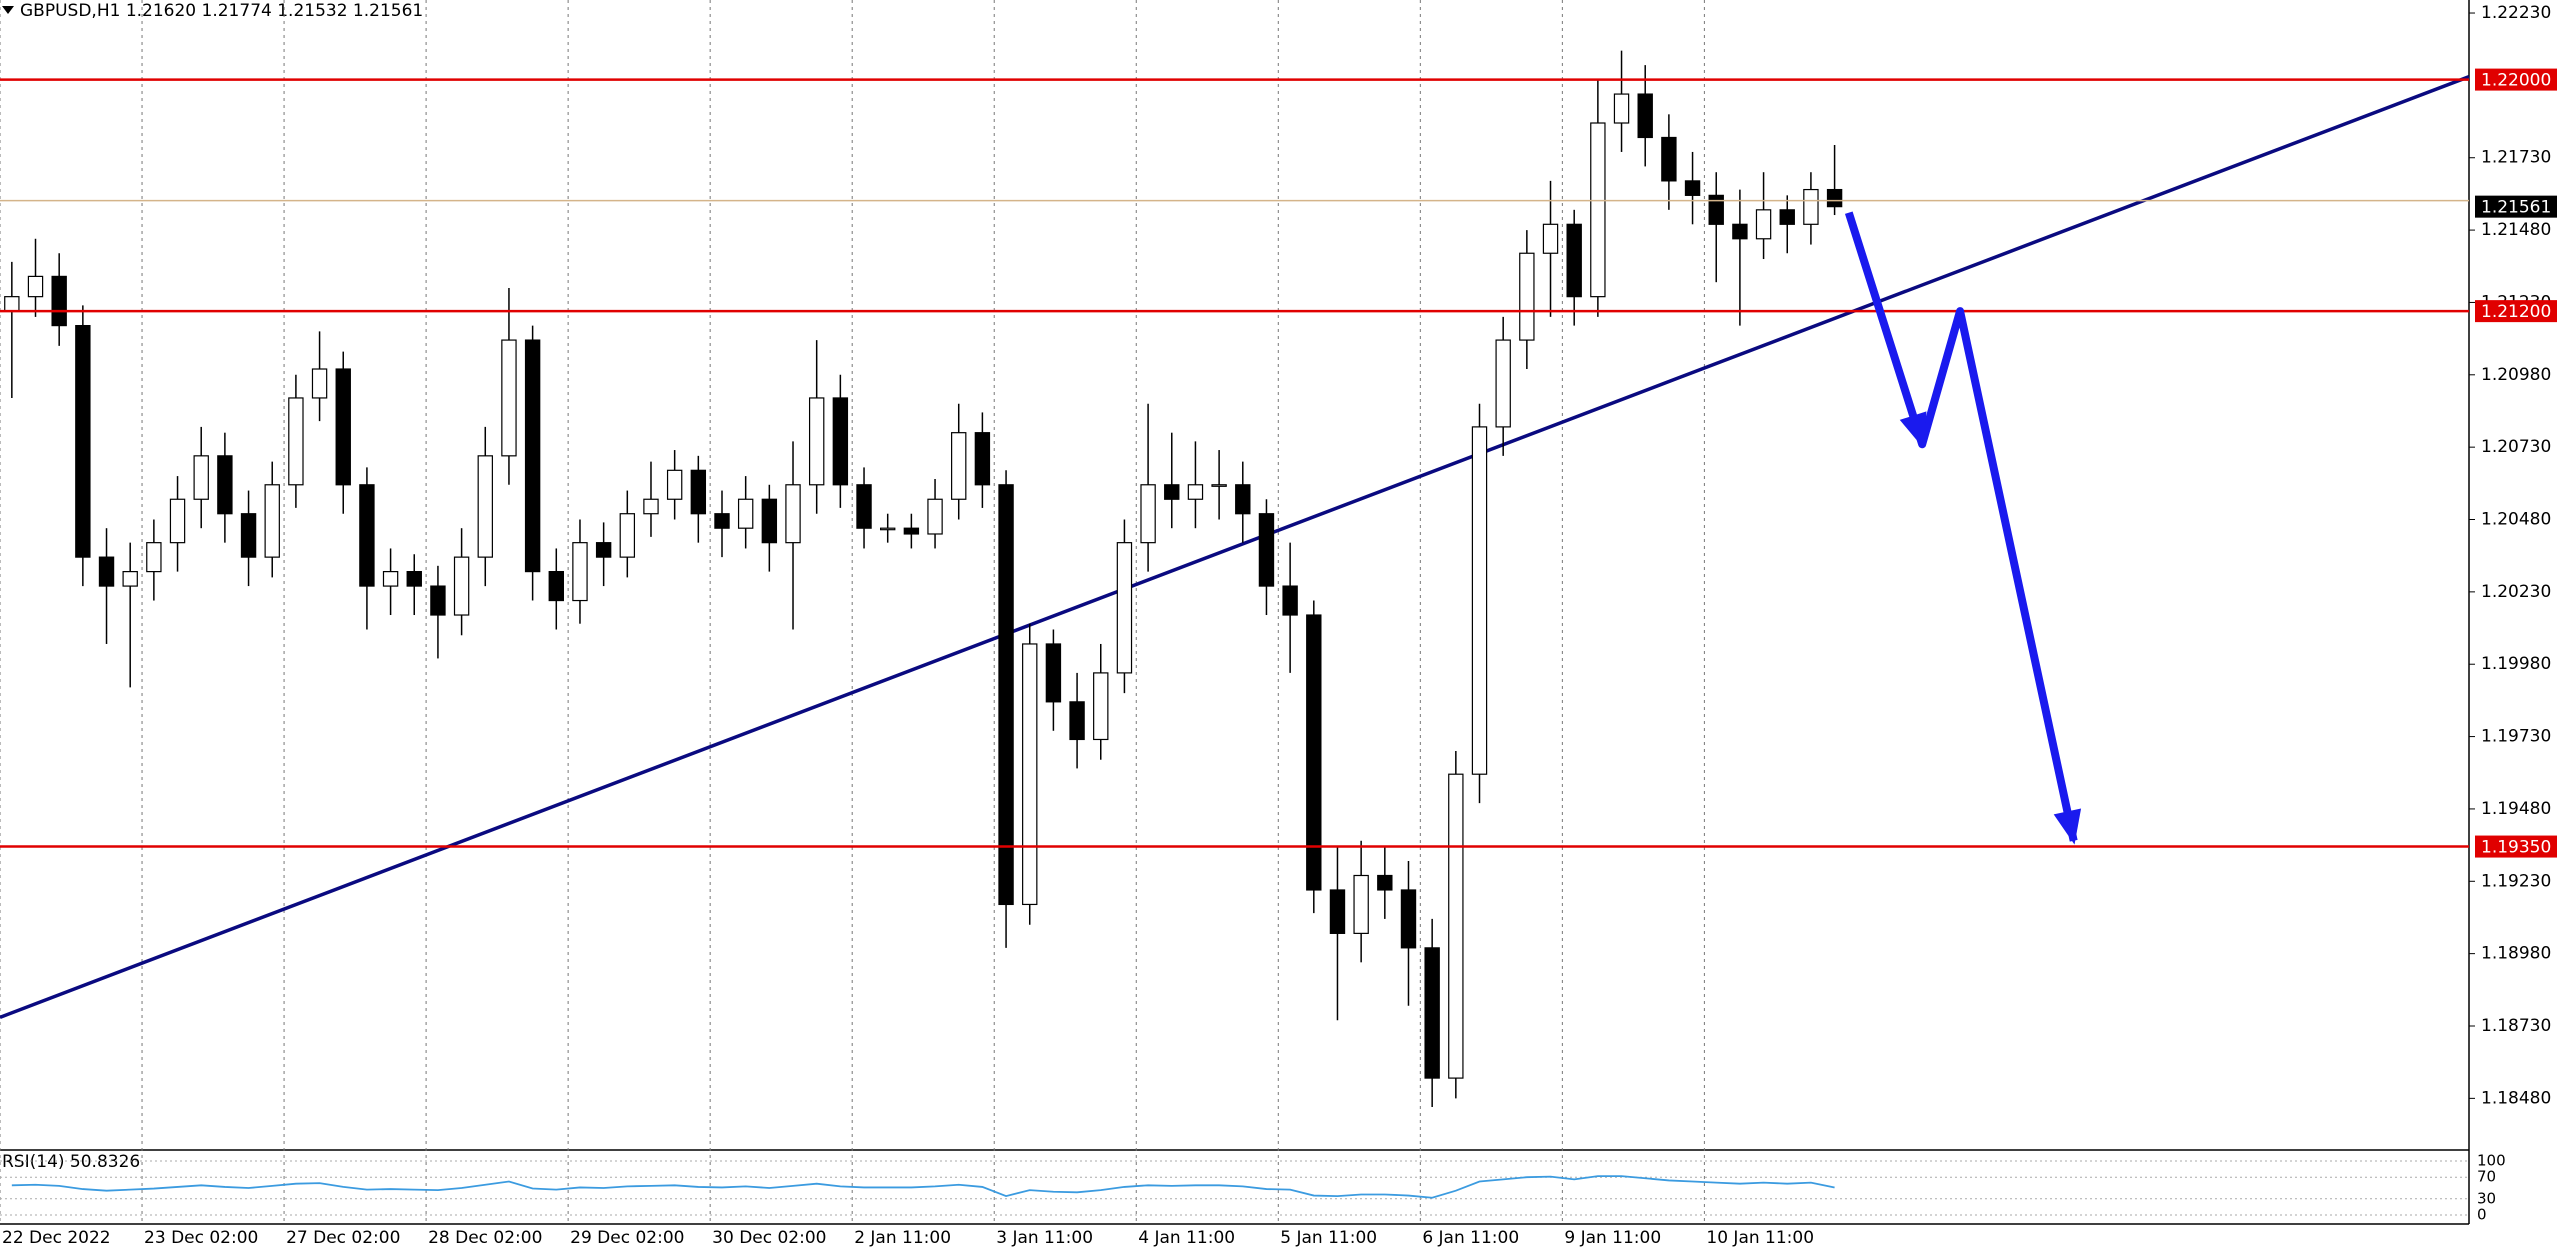 The image size is (2560, 1253). Describe the element at coordinates (769, 1238) in the screenshot. I see `x-tick-label: 30 Dec 02:00` at that location.